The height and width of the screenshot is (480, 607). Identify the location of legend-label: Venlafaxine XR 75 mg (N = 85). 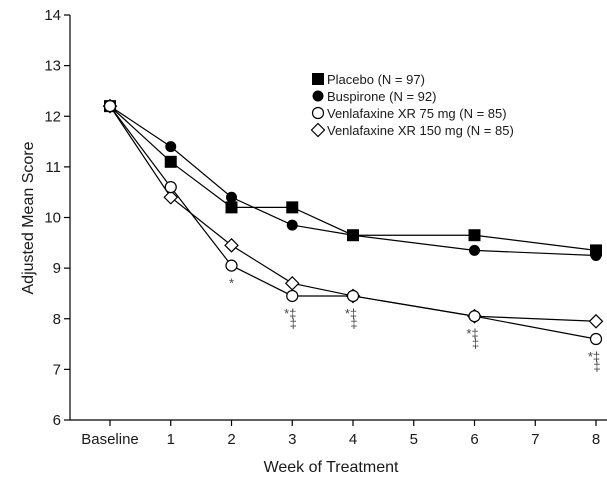
(417, 113).